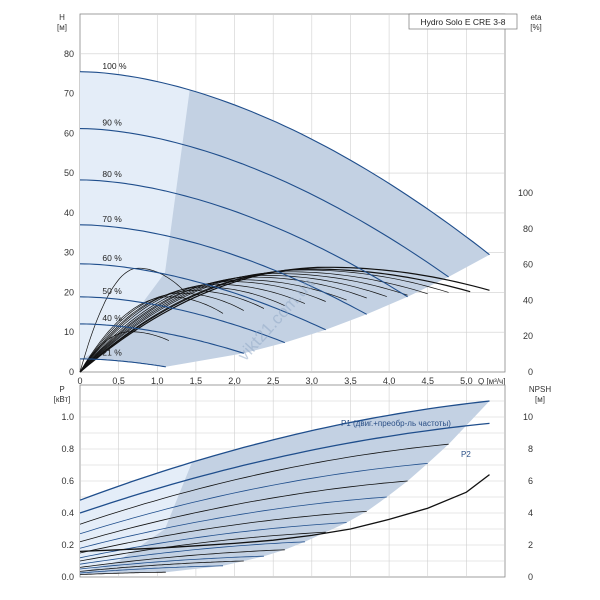 This screenshot has width=600, height=600. I want to click on npsh-tick-label: 4, so click(530, 513).